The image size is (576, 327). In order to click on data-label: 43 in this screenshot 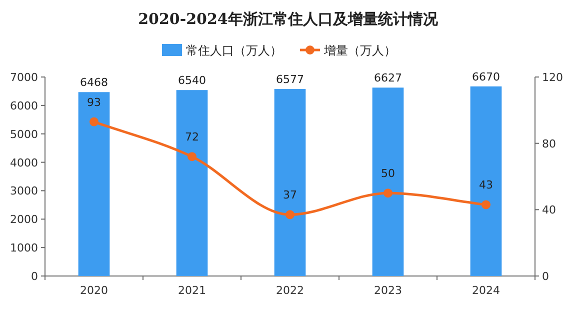, I will do `click(486, 185)`.